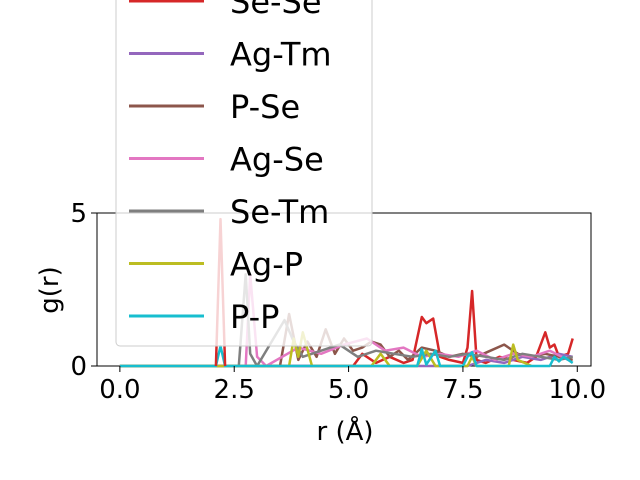 The image size is (640, 480). Describe the element at coordinates (50, 289) in the screenshot. I see `y-axis-label: g(r)` at that location.